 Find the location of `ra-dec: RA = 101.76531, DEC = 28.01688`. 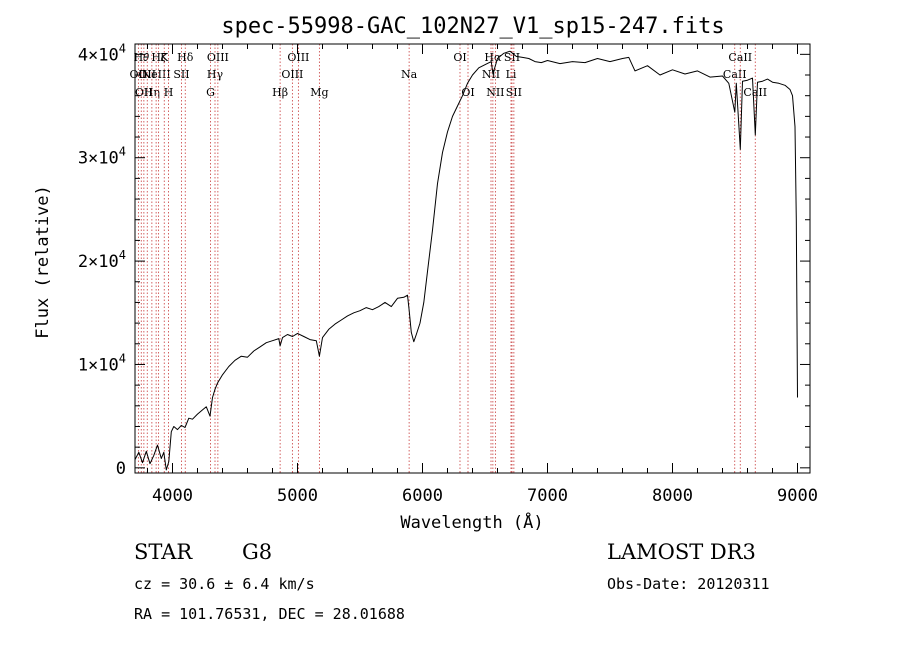

ra-dec: RA = 101.76531, DEC = 28.01688 is located at coordinates (269, 614).